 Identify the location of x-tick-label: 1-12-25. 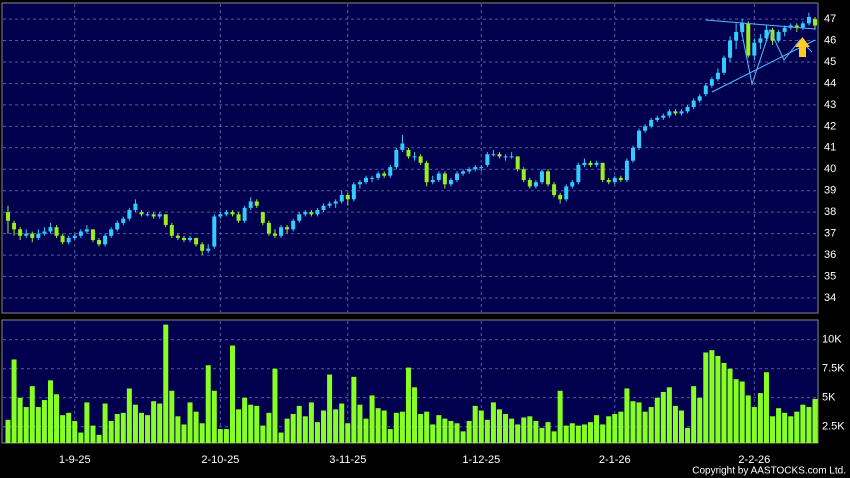
(481, 460).